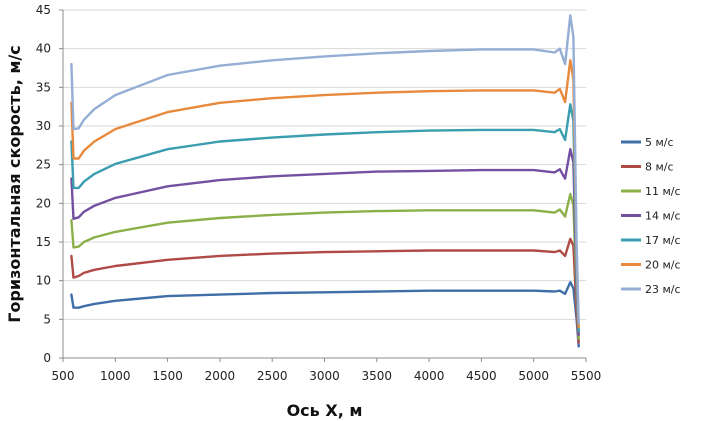  Describe the element at coordinates (43, 49) in the screenshot. I see `y-tick-label-8: 40` at that location.